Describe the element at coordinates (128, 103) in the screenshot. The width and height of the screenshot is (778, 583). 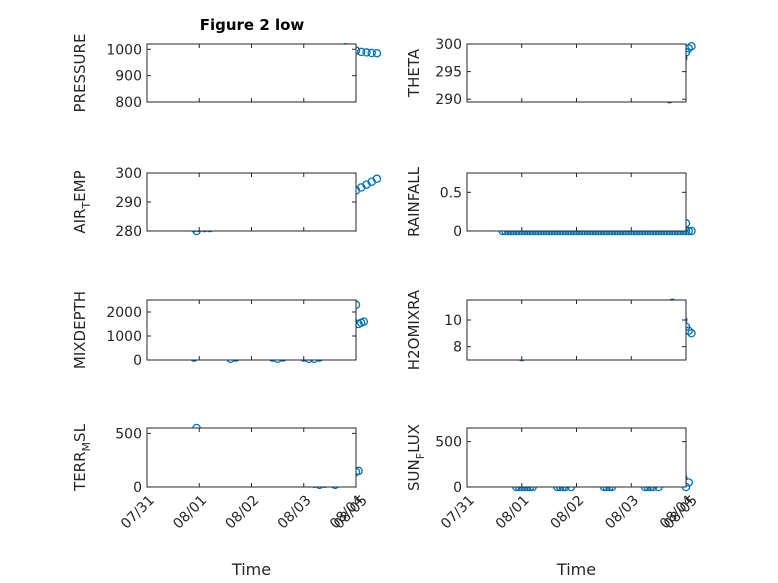
I see `y-tick-label: 800` at that location.